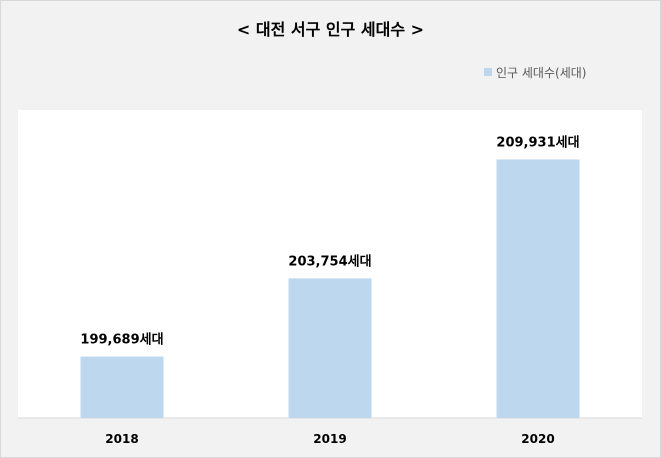 The height and width of the screenshot is (458, 661). I want to click on data-label-2018: 199,689세대, so click(121, 340).